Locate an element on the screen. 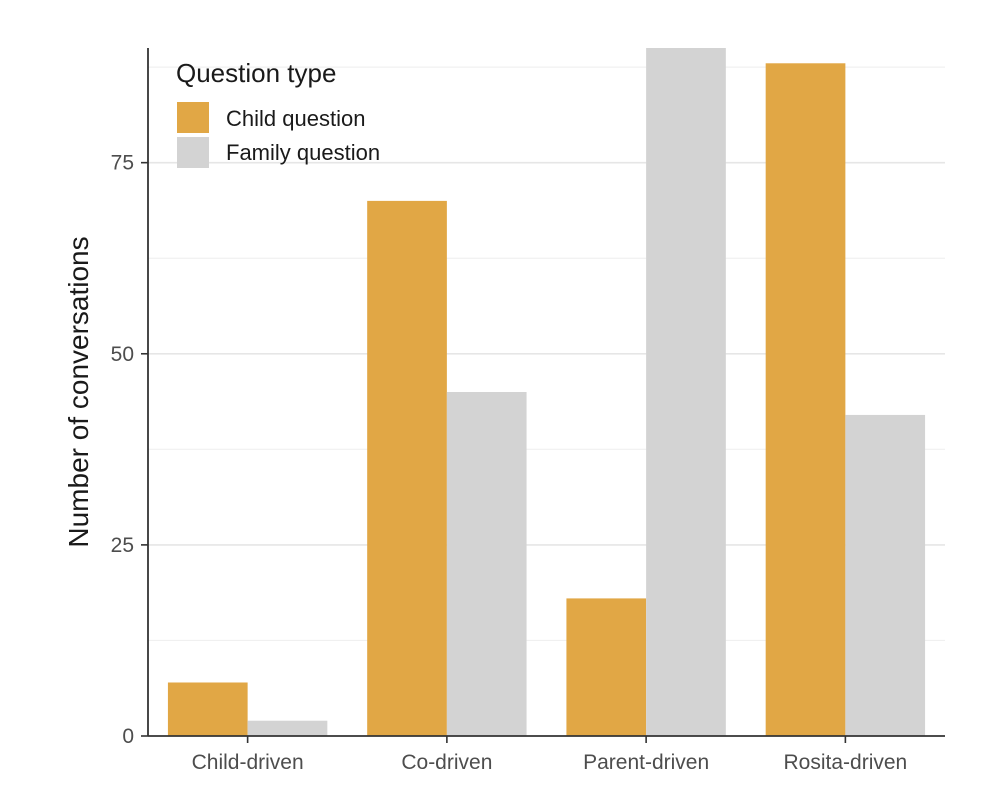 The image size is (988, 805). x-tick-label: Child-driven is located at coordinates (248, 762).